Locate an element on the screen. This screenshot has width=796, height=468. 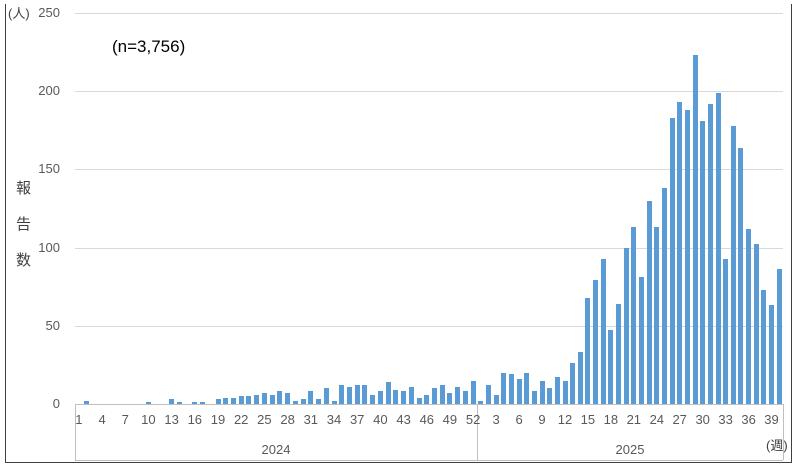
x-tick-label-2024-22: 22 is located at coordinates (241, 419).